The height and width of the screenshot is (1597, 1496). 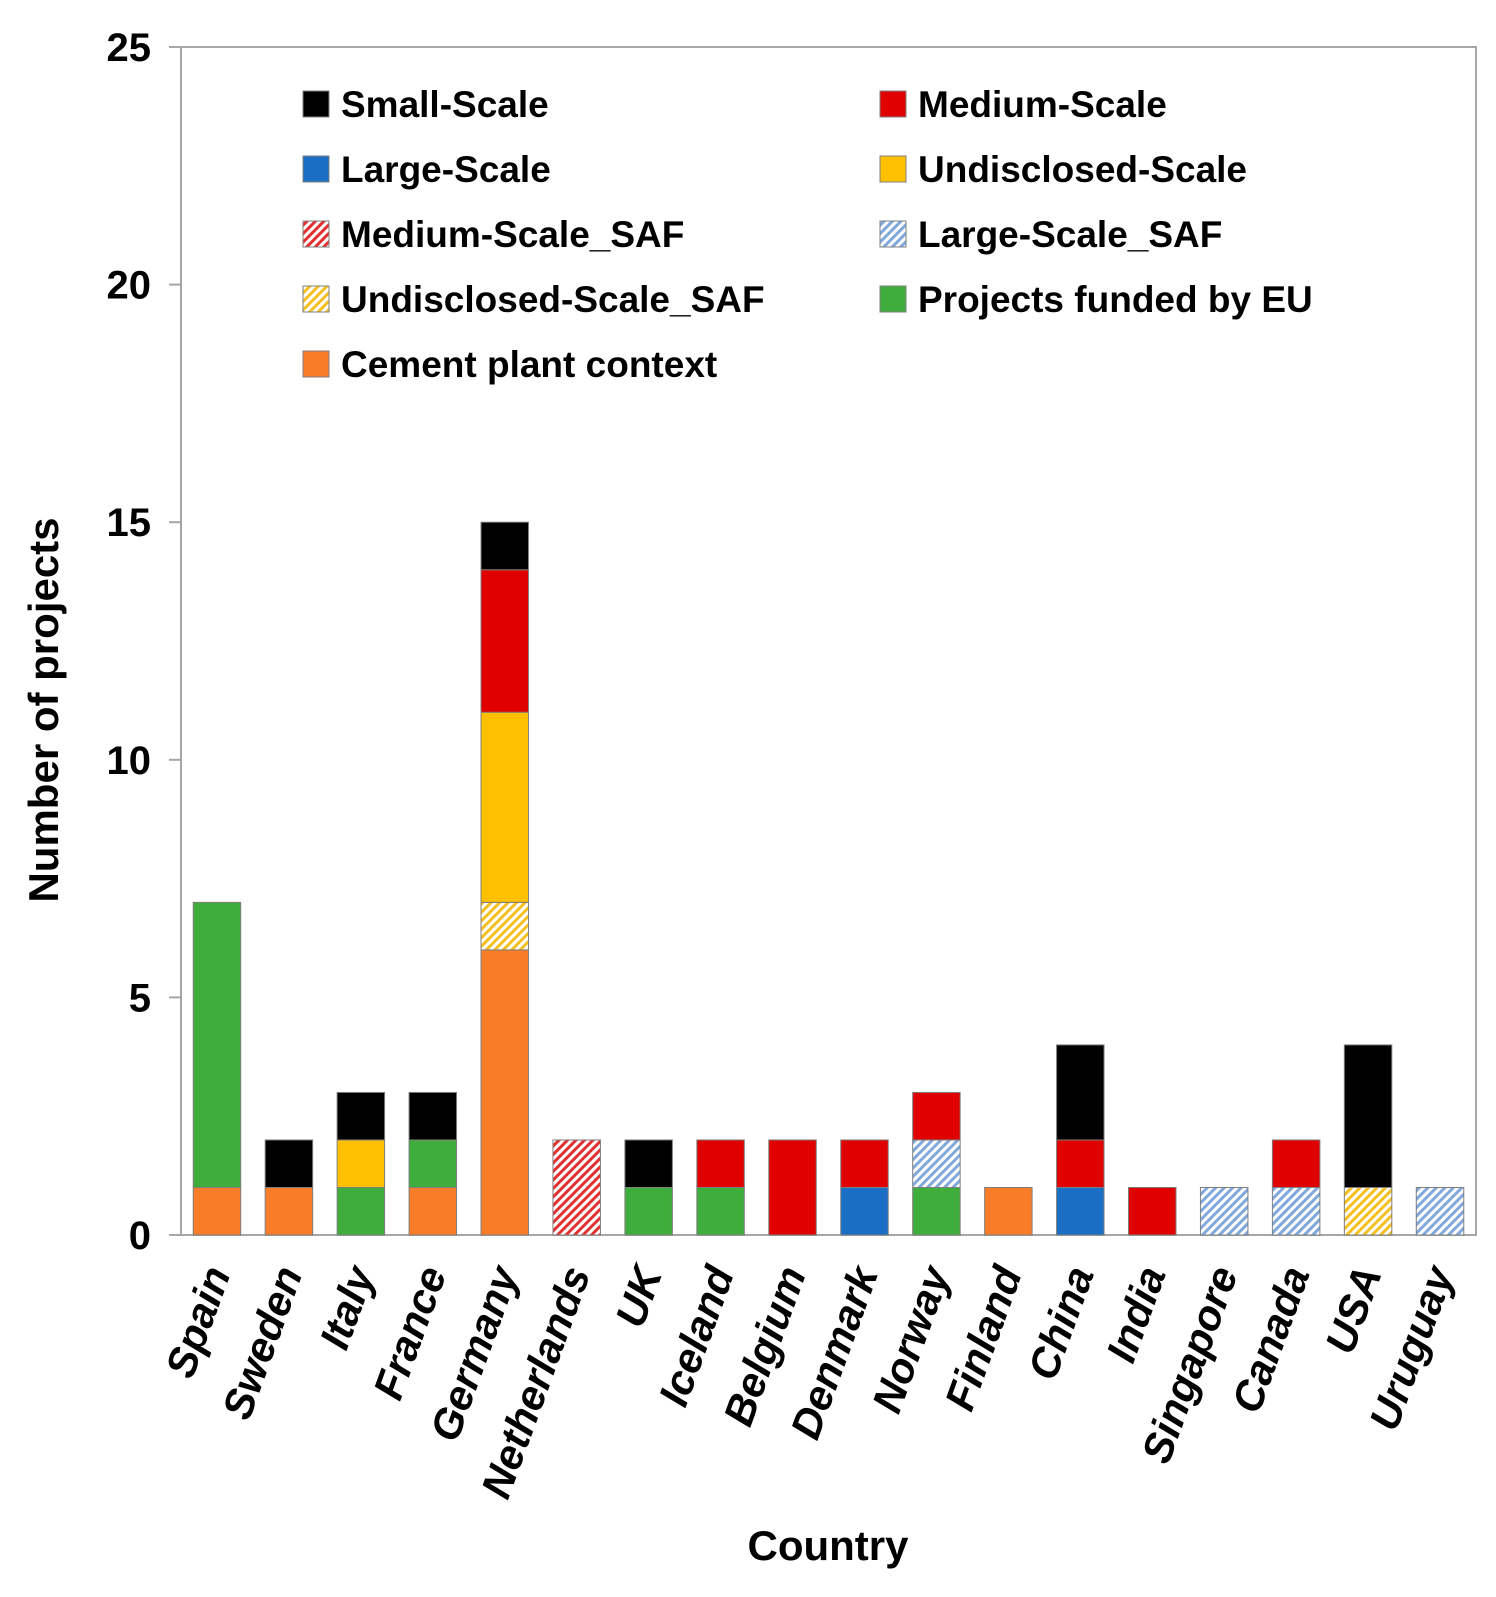 What do you see at coordinates (512, 234) in the screenshot?
I see `legend-label: Medium-Scale_SAF` at bounding box center [512, 234].